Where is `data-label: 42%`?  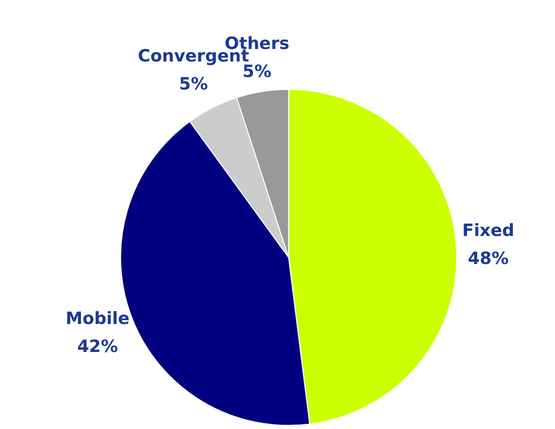 data-label: 42% is located at coordinates (97, 347).